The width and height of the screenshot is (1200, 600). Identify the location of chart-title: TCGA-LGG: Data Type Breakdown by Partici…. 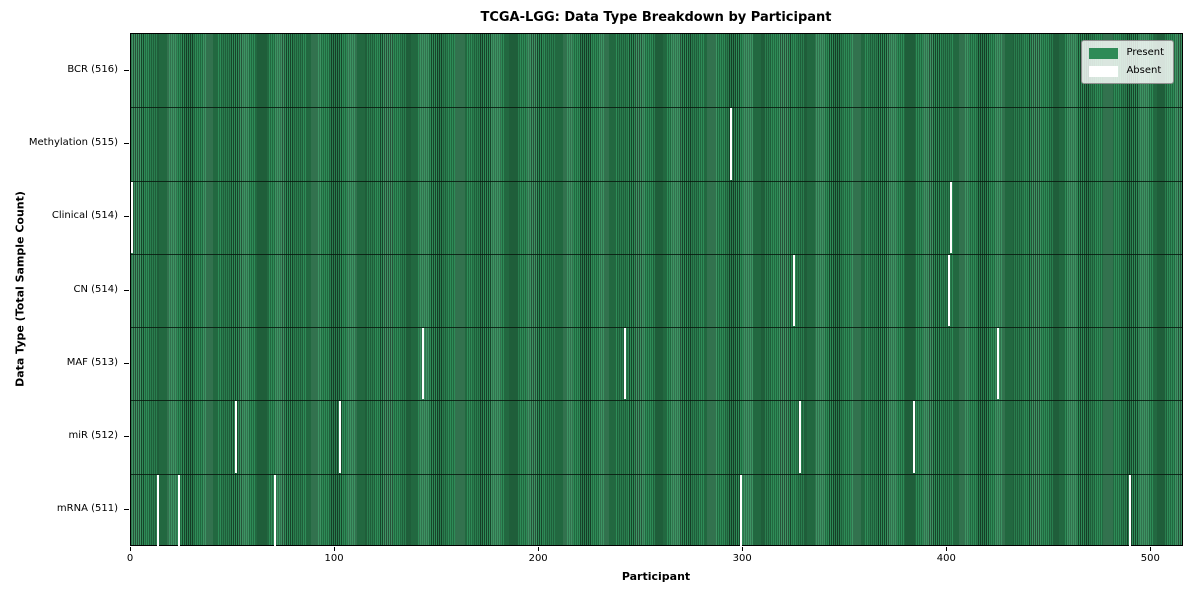
(656, 17).